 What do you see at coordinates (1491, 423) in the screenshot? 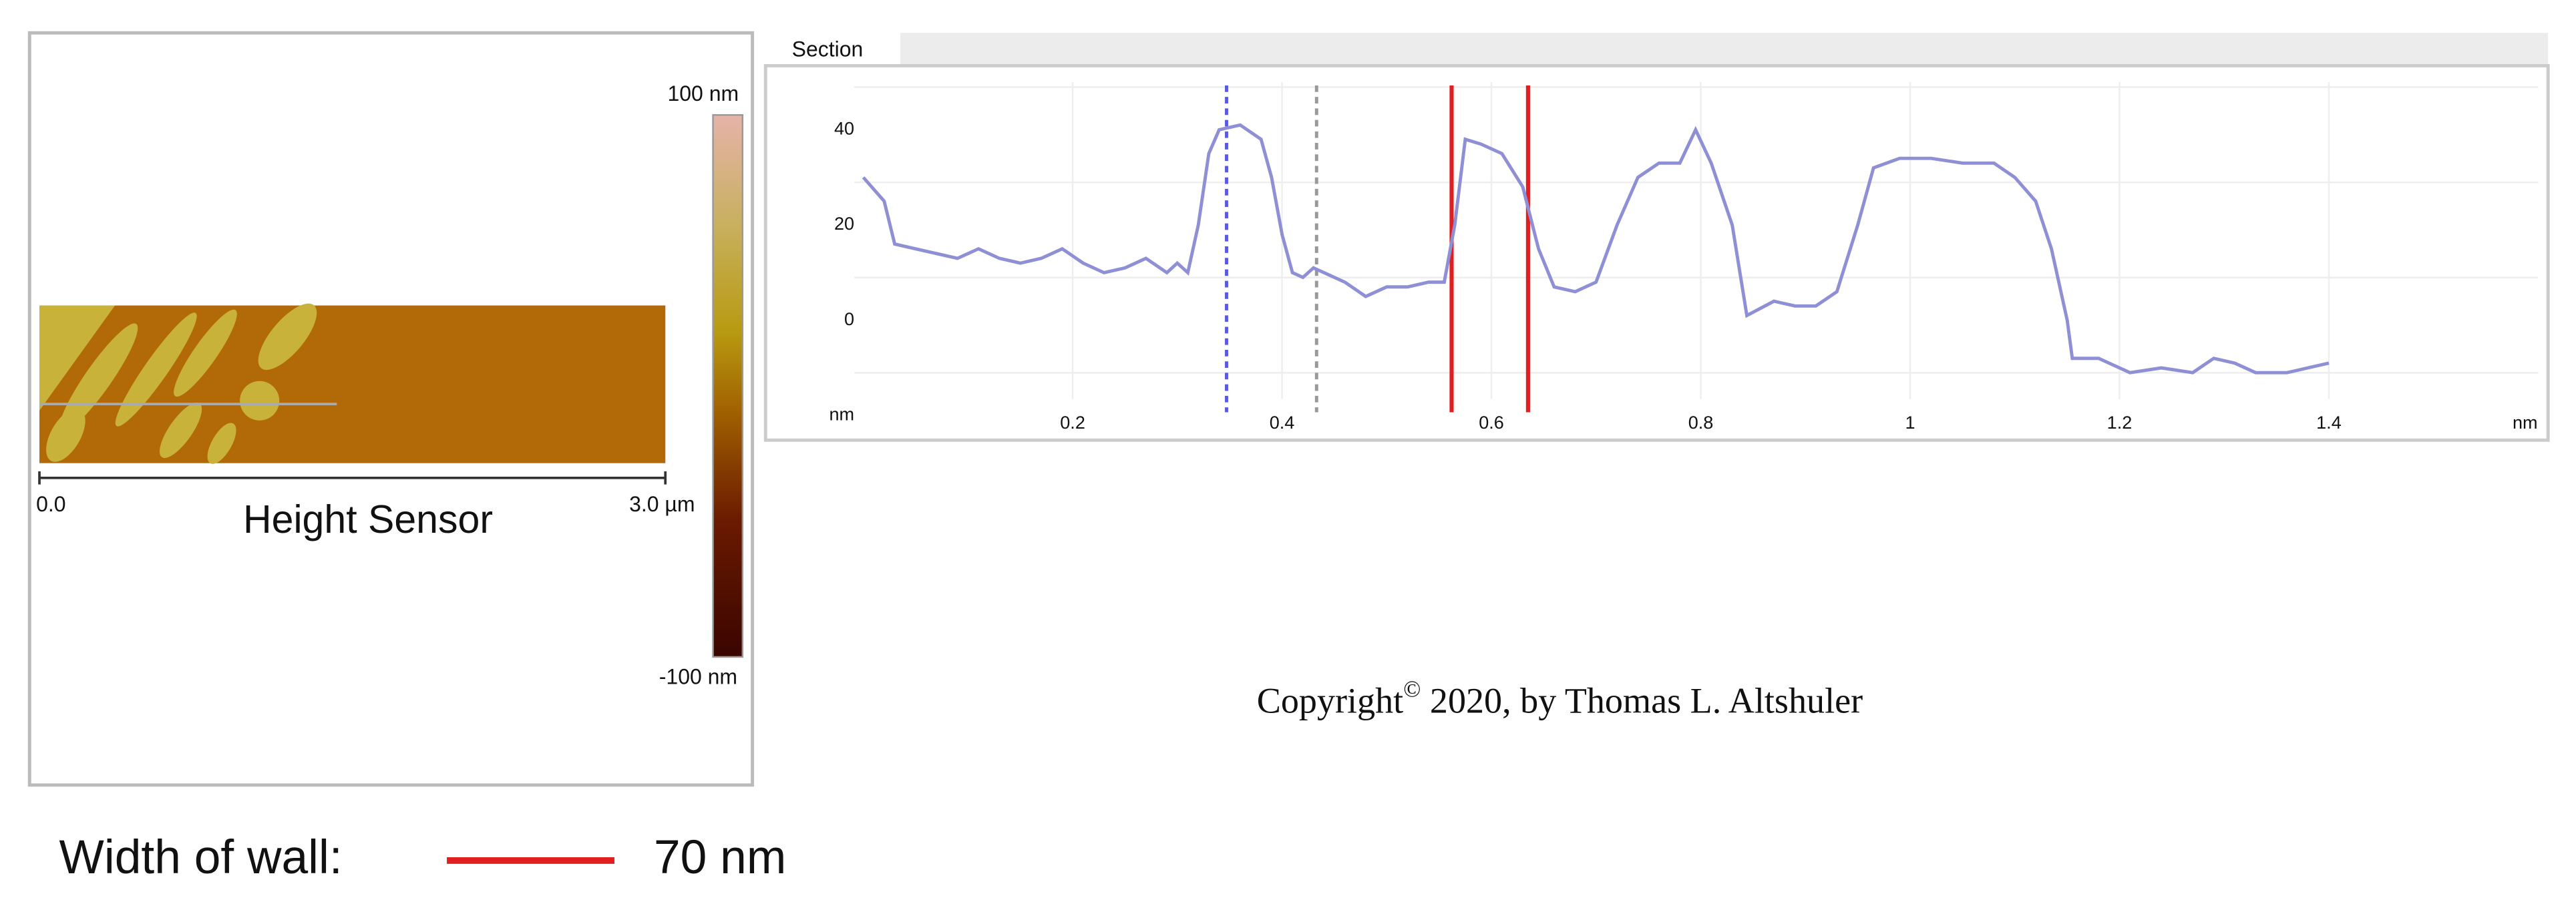
I see `x-tick-label: 0.6` at bounding box center [1491, 423].